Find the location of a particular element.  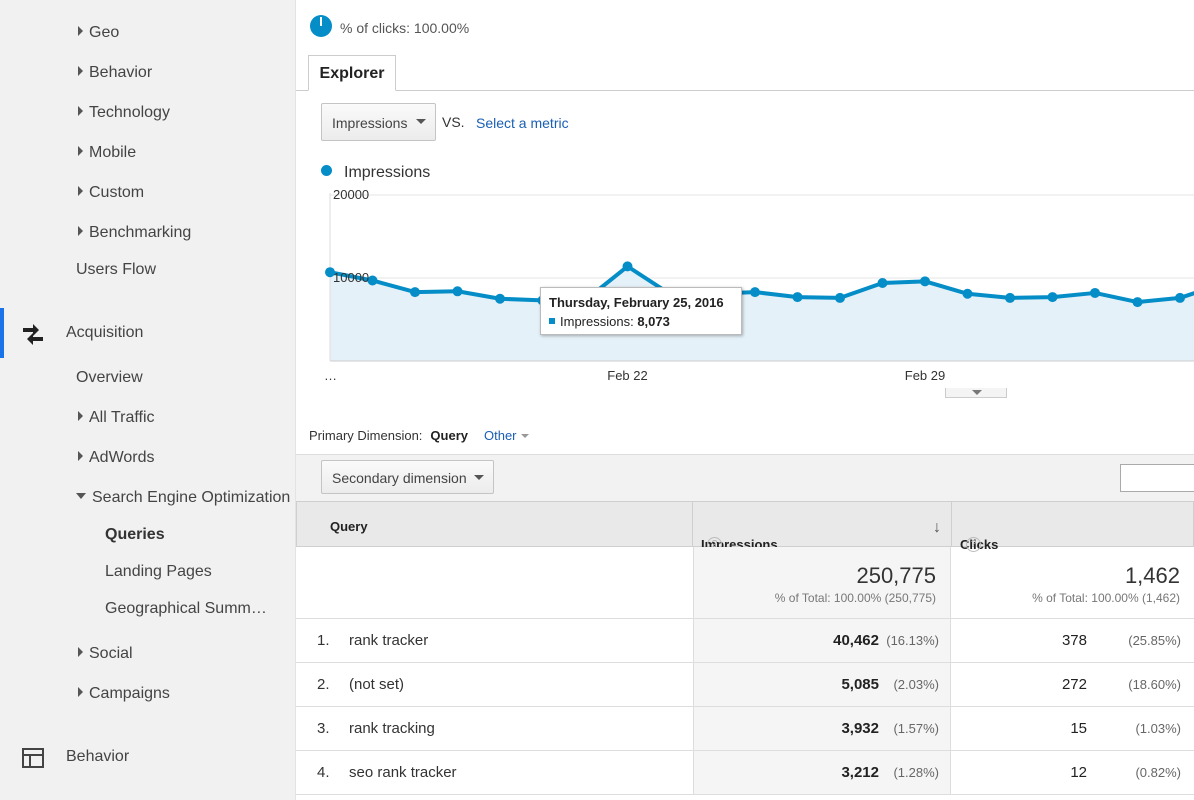

sidebar-item-label: Behavior is located at coordinates (121, 72).